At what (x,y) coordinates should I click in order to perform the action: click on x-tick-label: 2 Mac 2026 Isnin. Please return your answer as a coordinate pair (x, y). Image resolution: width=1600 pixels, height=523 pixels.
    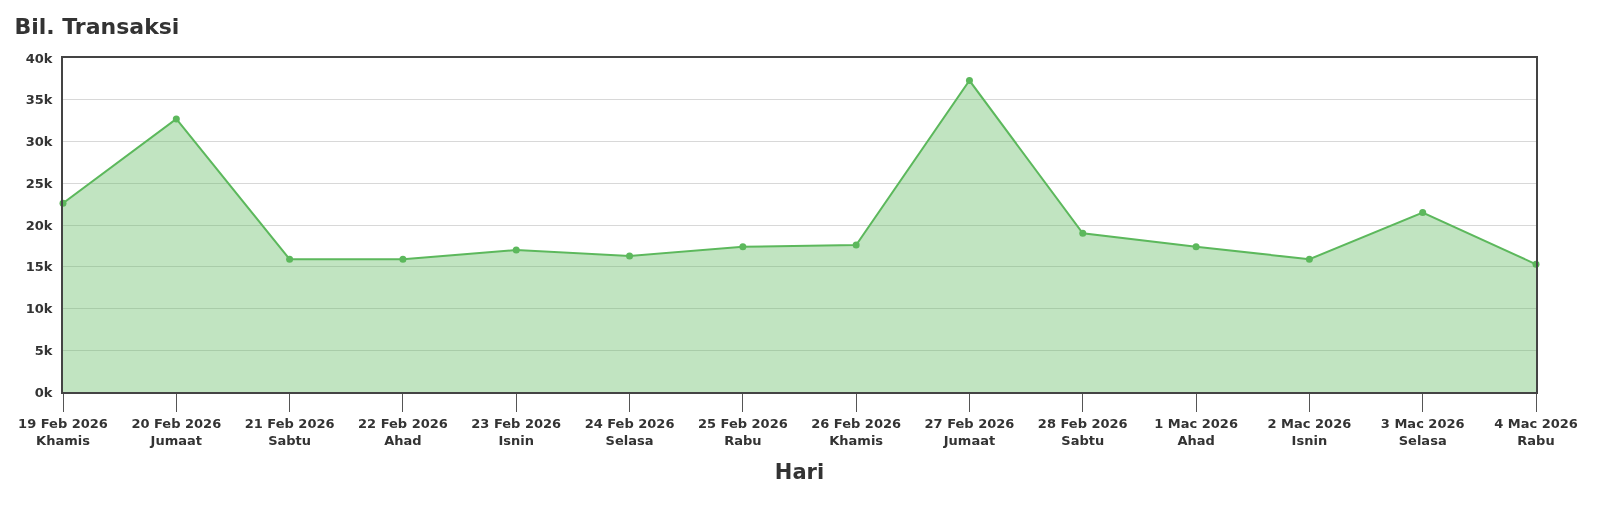
    Looking at the image, I should click on (1309, 431).